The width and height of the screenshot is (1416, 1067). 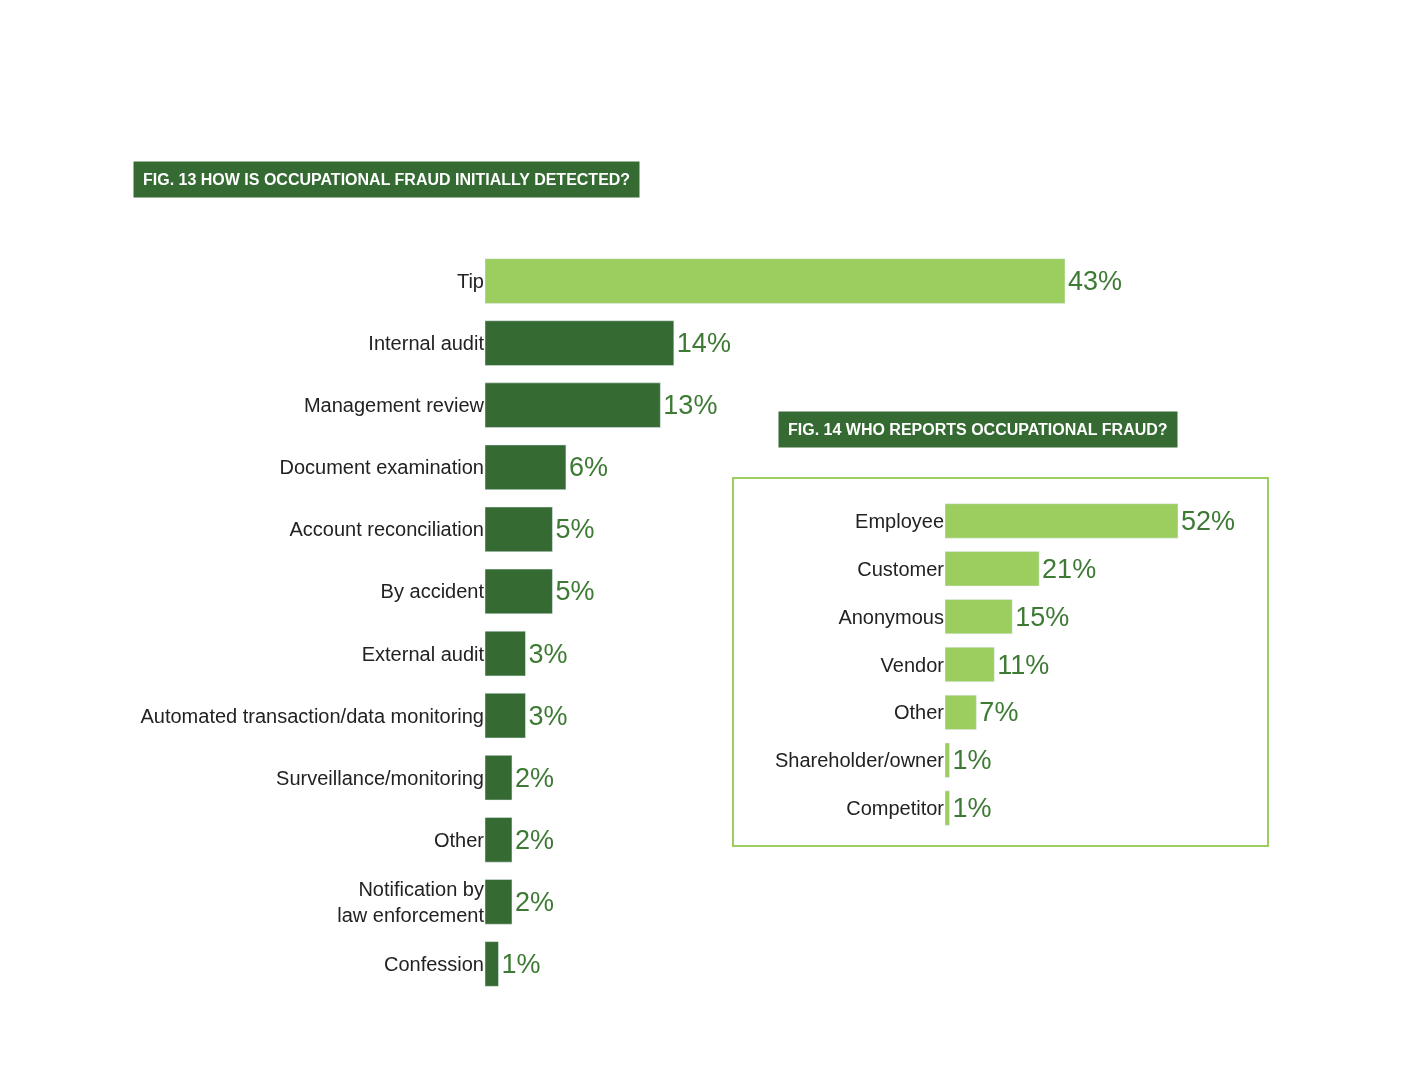 I want to click on data-label: 11%, so click(x=1023, y=664).